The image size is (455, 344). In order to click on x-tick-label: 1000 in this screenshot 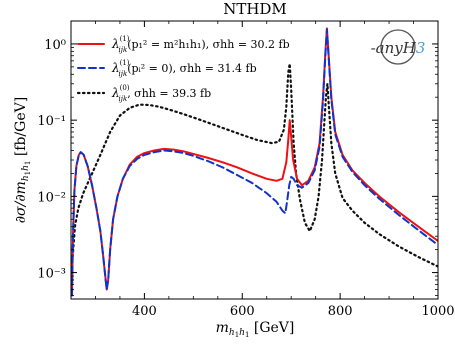, I will do `click(437, 311)`.